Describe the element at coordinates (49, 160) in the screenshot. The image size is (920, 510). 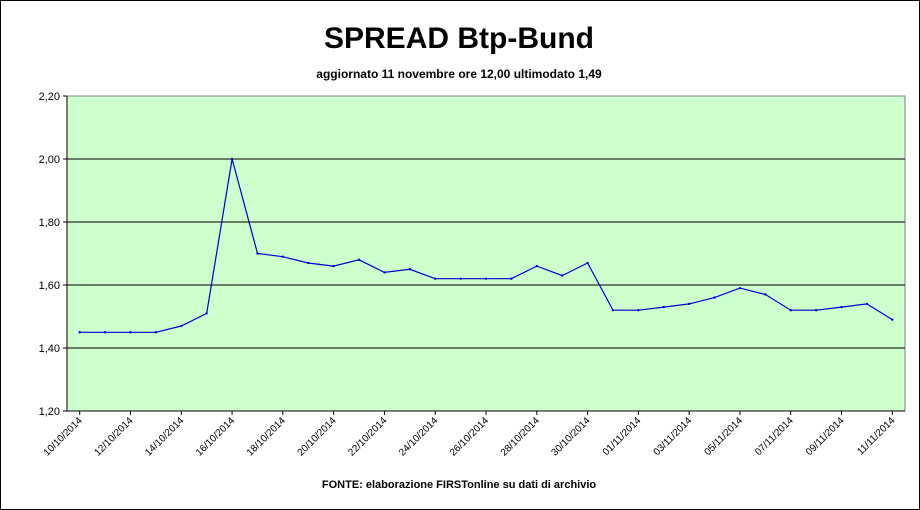
I see `y-tick-label: 2,00` at that location.